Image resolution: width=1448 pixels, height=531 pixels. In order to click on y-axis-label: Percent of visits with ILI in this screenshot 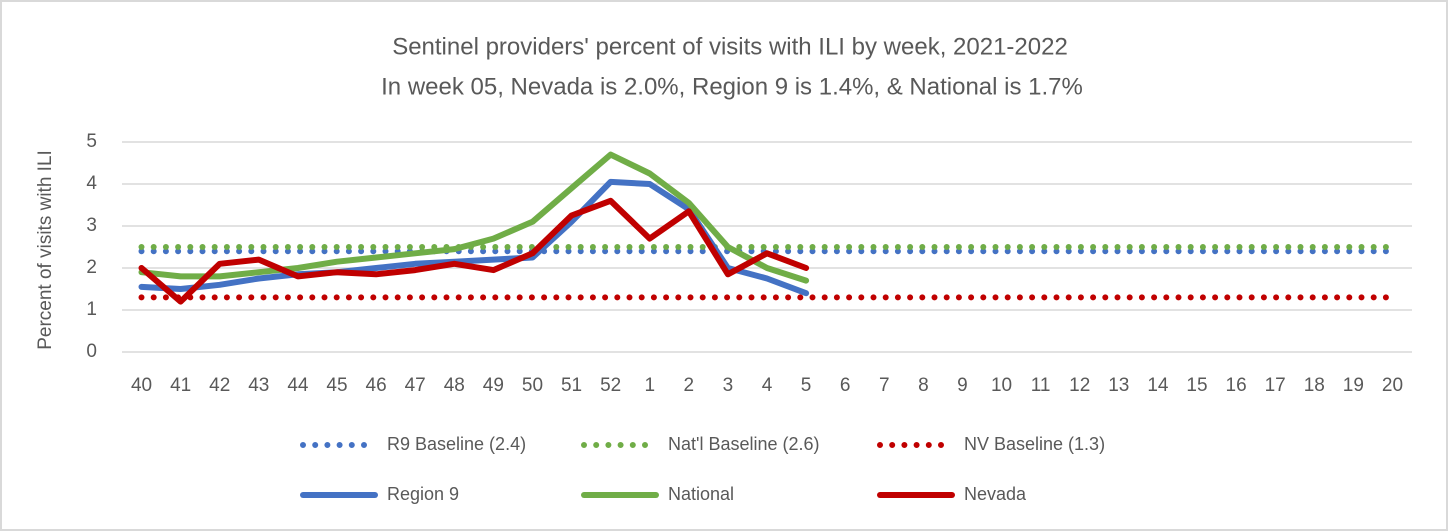, I will do `click(45, 250)`.